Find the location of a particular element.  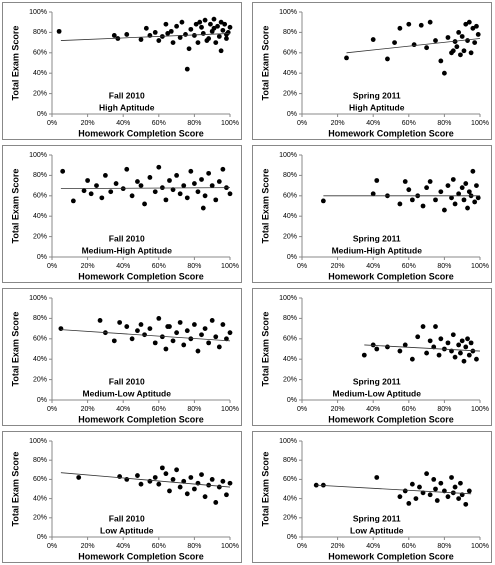

y-tick-label: 100% is located at coordinates (38, 441).